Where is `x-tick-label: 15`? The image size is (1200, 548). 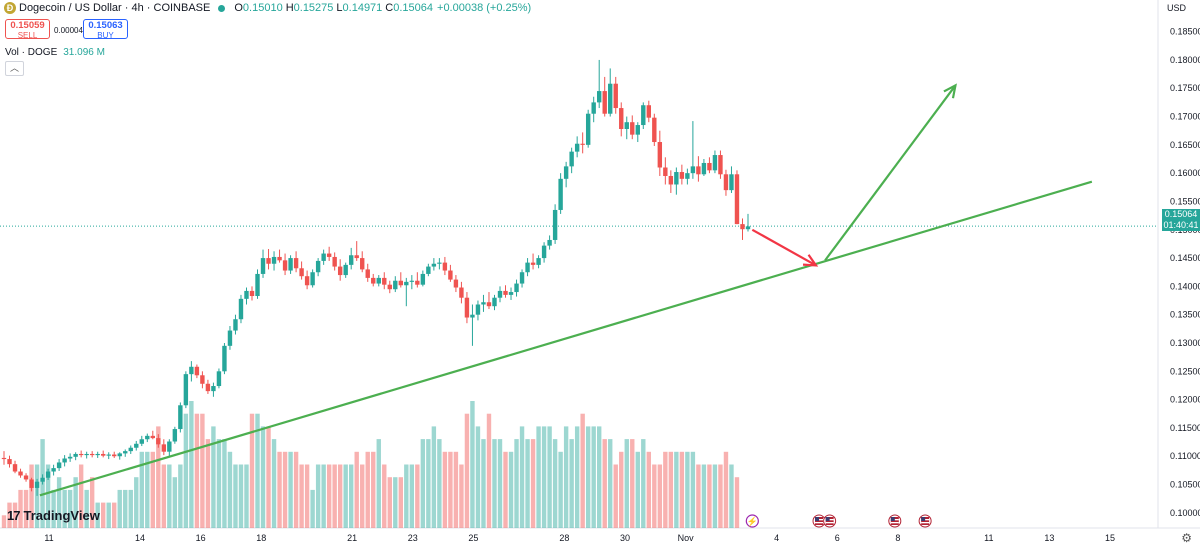
x-tick-label: 15 is located at coordinates (1110, 538).